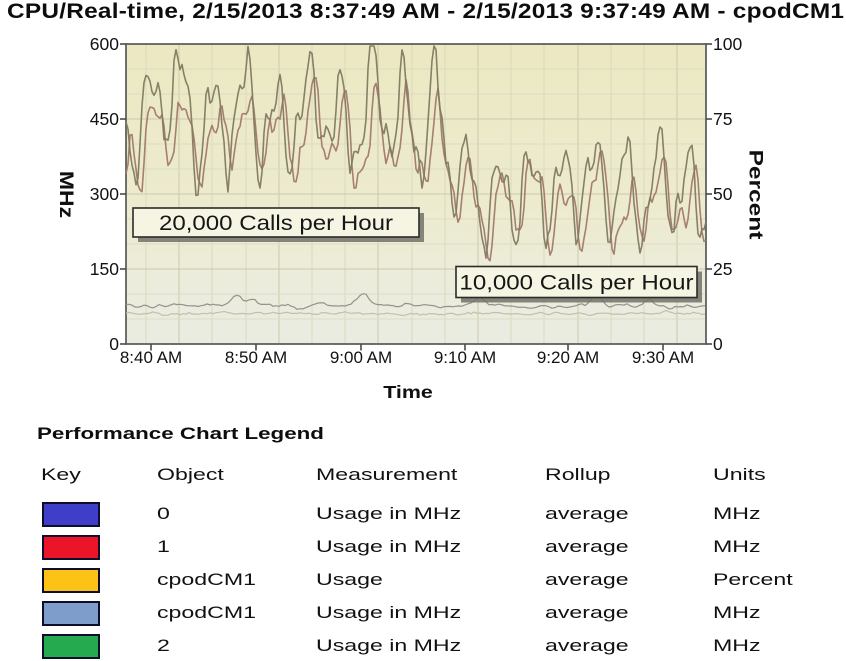 This screenshot has width=846, height=661. What do you see at coordinates (104, 44) in the screenshot?
I see `svg-text: 600` at bounding box center [104, 44].